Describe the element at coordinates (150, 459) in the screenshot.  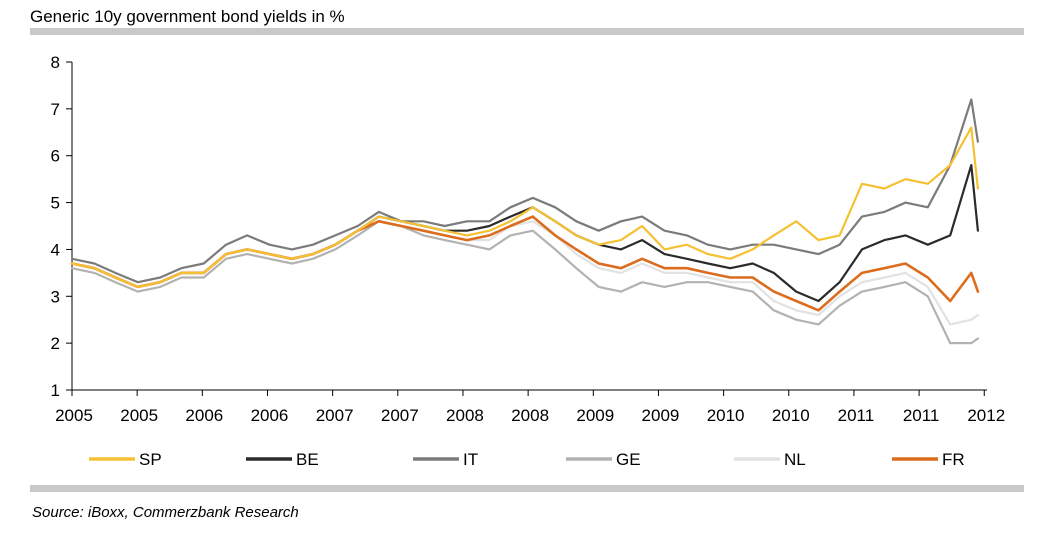
I see `legend-label-sp: SP` at that location.